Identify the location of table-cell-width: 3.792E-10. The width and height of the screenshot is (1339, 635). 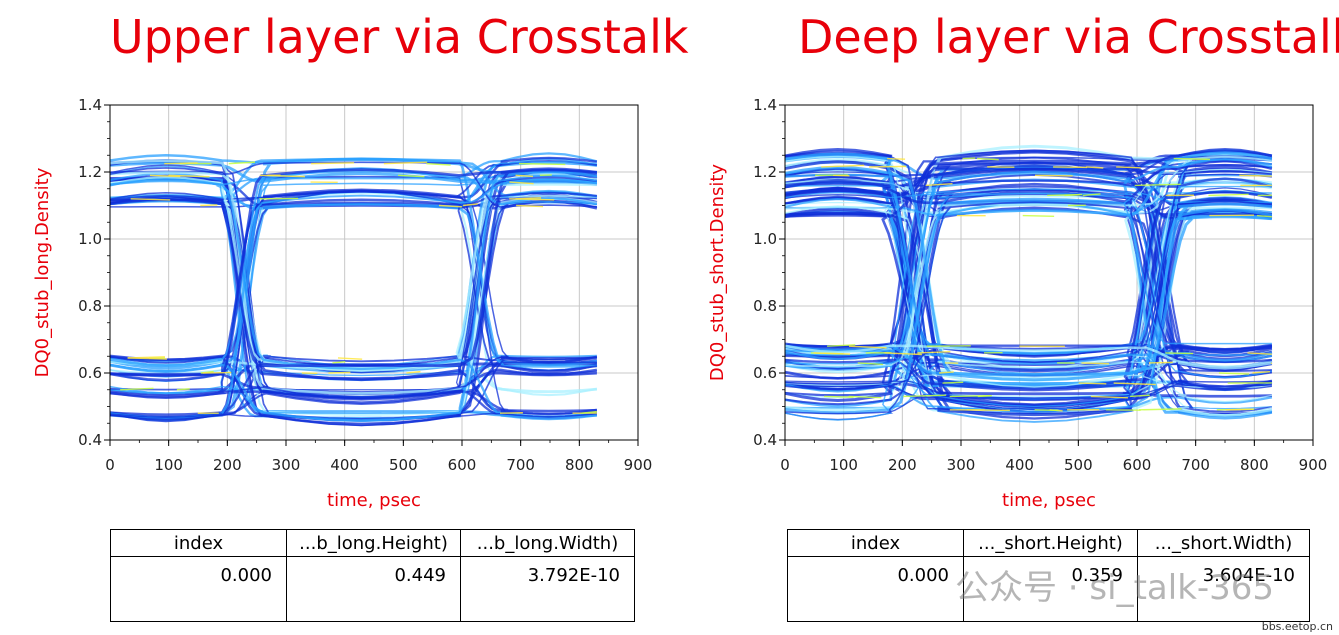
(547, 589).